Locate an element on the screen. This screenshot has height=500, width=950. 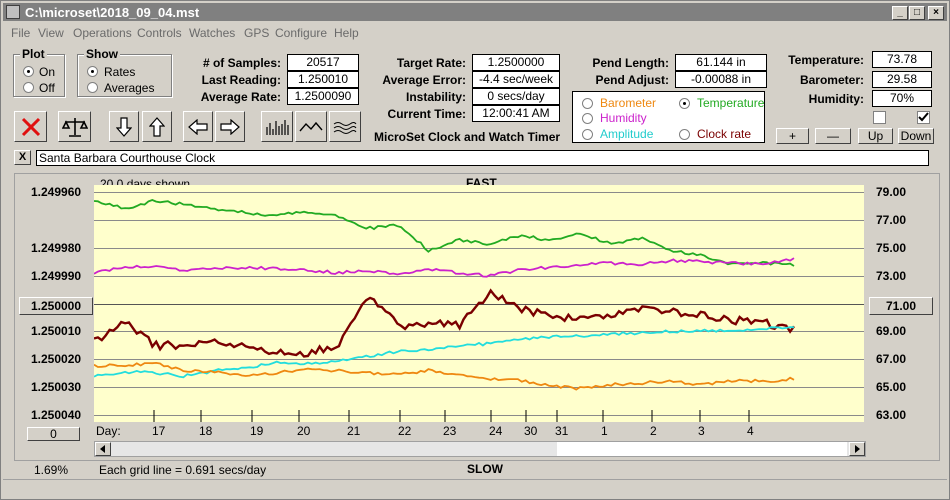
balance-icon is located at coordinates (74, 127).